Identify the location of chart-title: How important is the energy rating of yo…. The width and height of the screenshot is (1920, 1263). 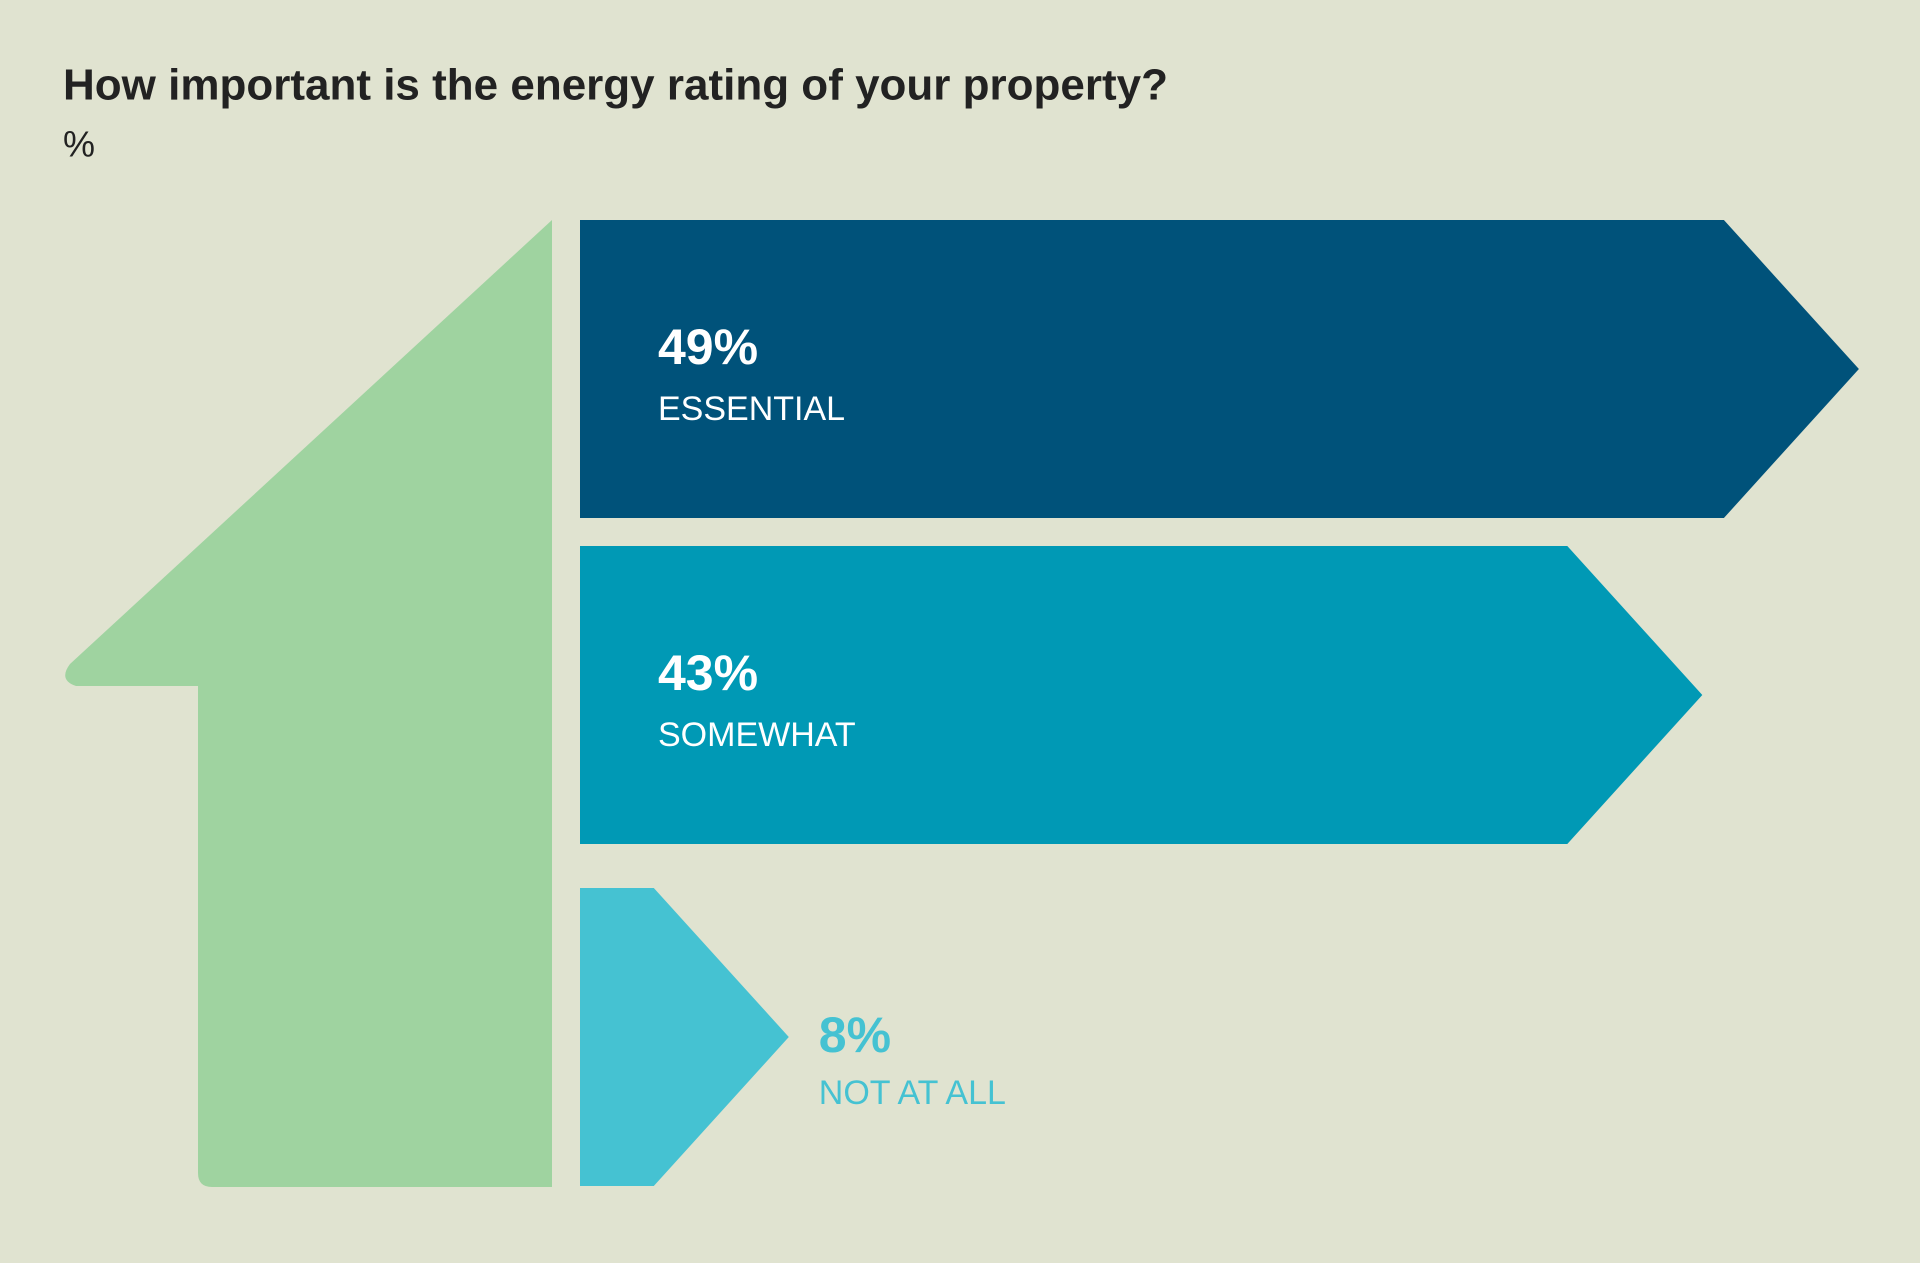
(615, 85).